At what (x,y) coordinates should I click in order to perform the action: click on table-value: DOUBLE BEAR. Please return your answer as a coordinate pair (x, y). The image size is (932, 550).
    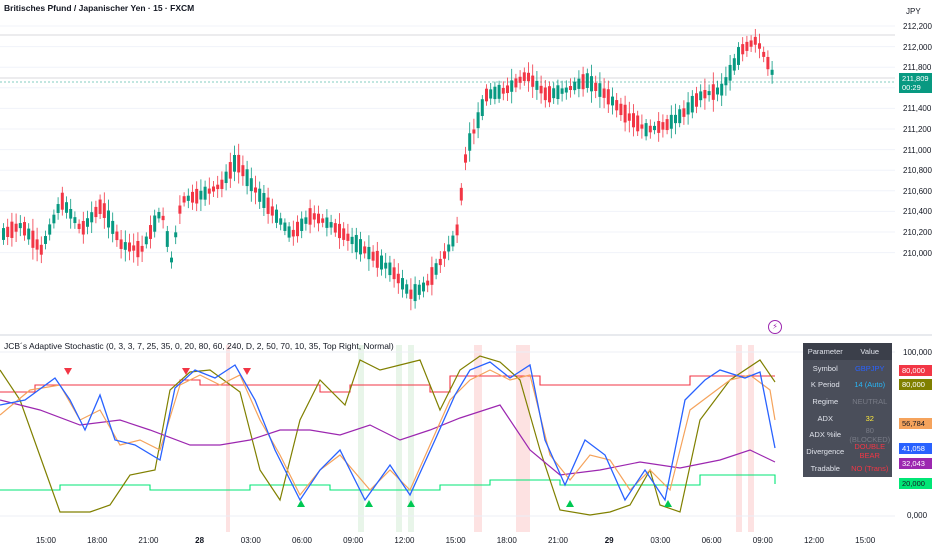
    Looking at the image, I should click on (870, 451).